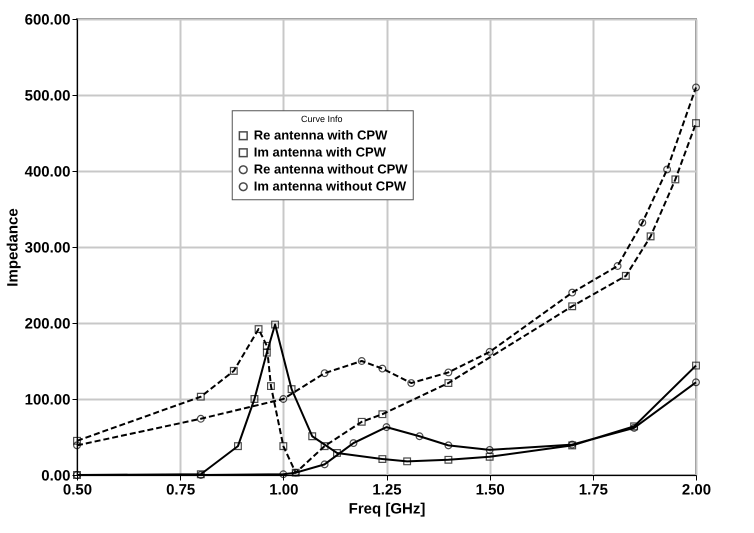  Describe the element at coordinates (321, 135) in the screenshot. I see `legend-label: Re antenna with CPW` at that location.